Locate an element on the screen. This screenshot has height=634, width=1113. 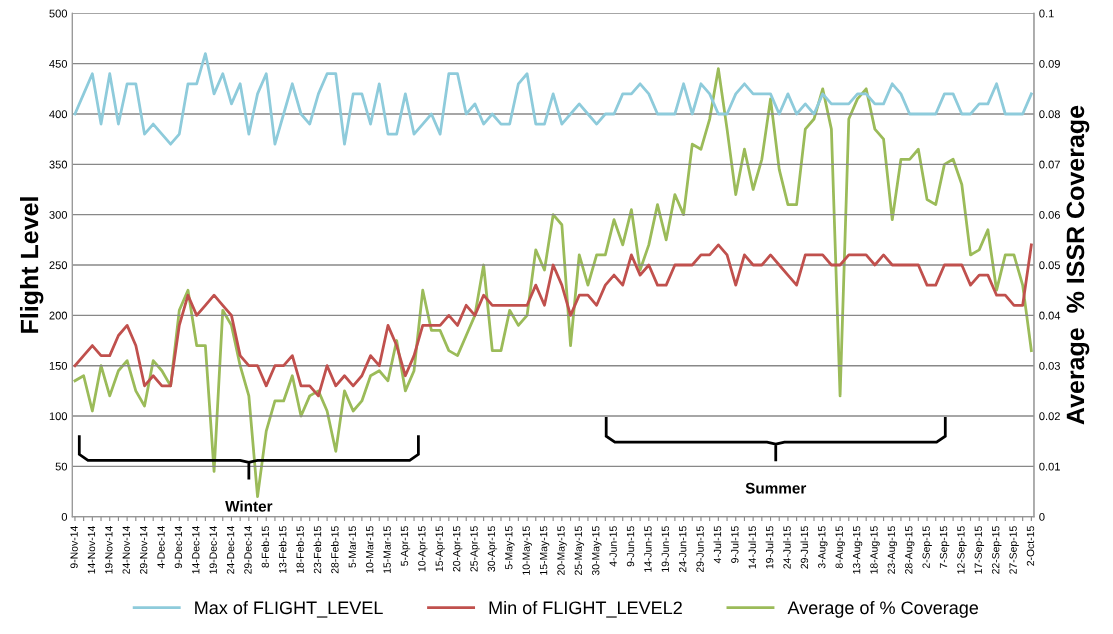
x-tick-label: 15-Mar-15 is located at coordinates (387, 549).